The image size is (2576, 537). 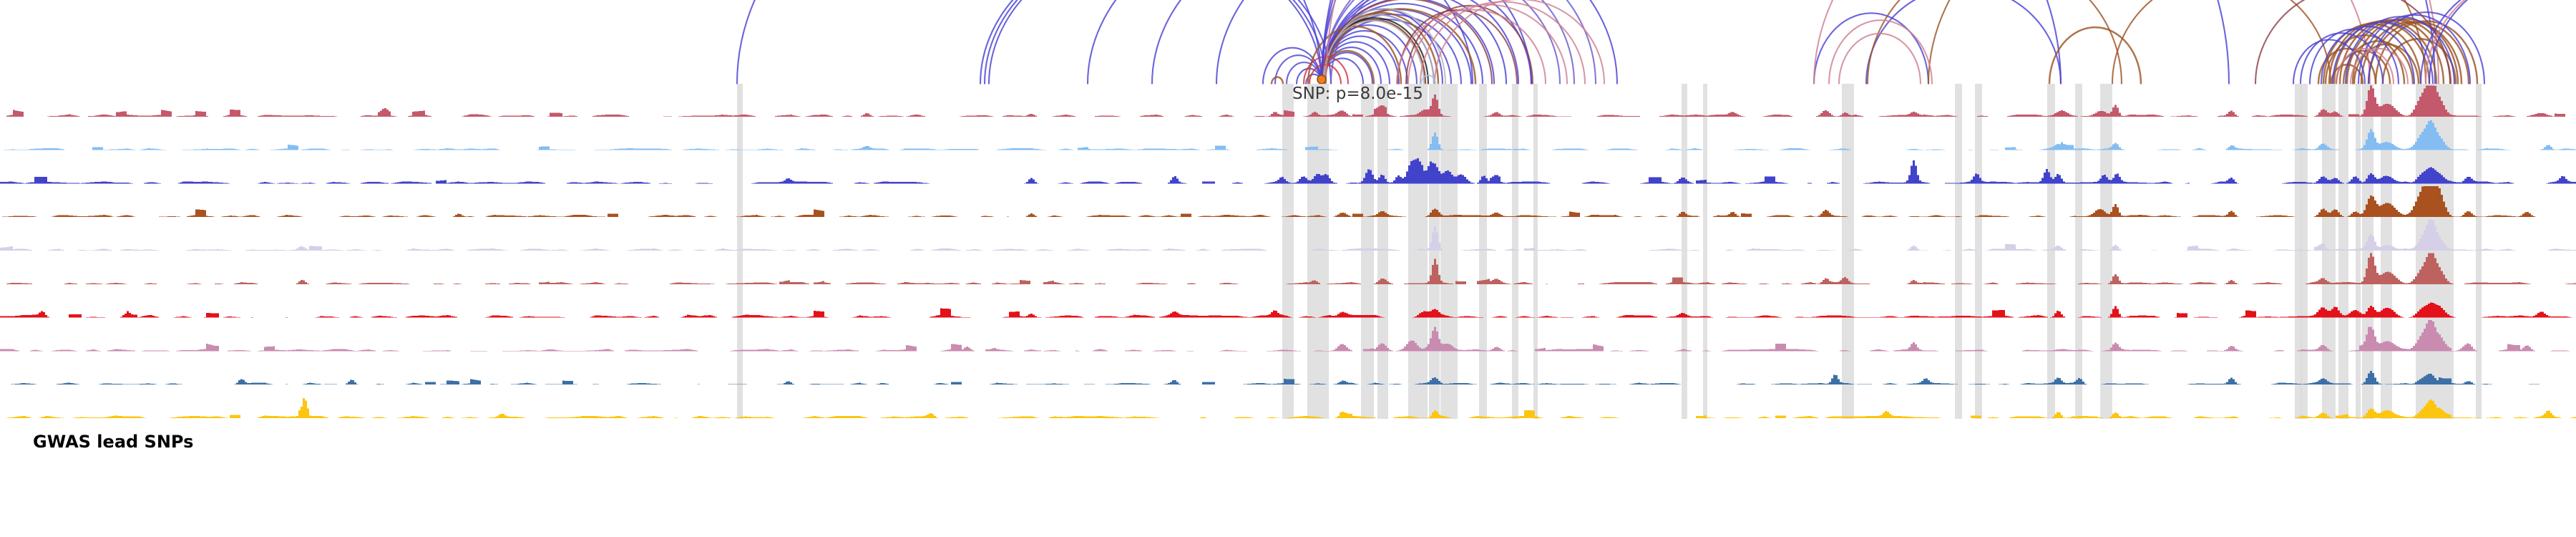 I want to click on signal-endothelial, so click(x=1288, y=407).